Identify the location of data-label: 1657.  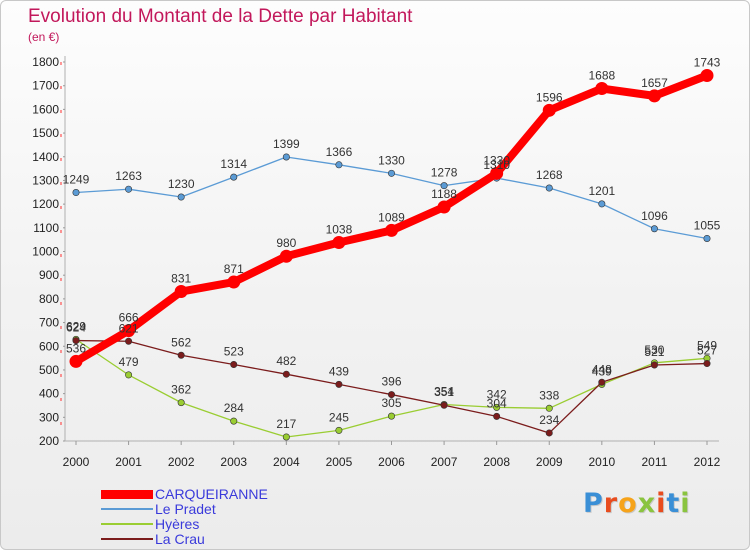
(654, 83).